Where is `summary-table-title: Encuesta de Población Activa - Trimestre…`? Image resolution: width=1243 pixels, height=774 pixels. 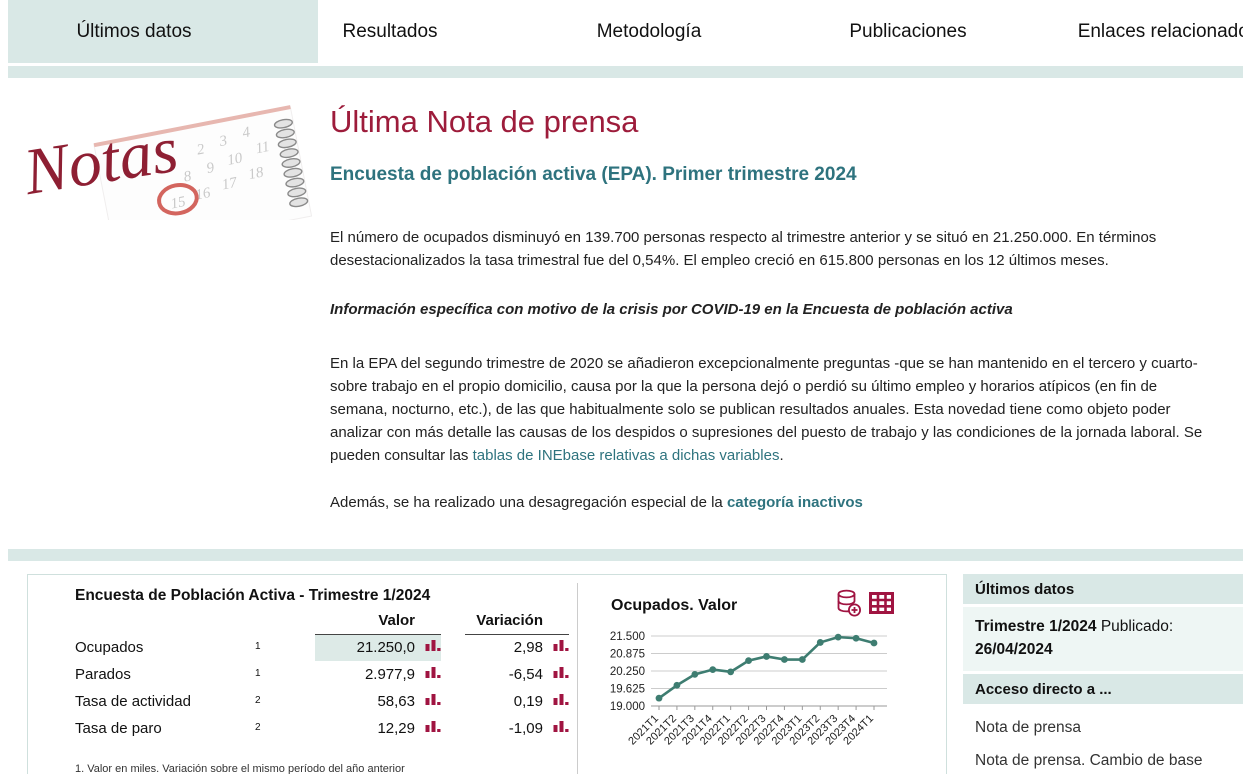
summary-table-title: Encuesta de Población Activa - Trimestre… is located at coordinates (253, 595).